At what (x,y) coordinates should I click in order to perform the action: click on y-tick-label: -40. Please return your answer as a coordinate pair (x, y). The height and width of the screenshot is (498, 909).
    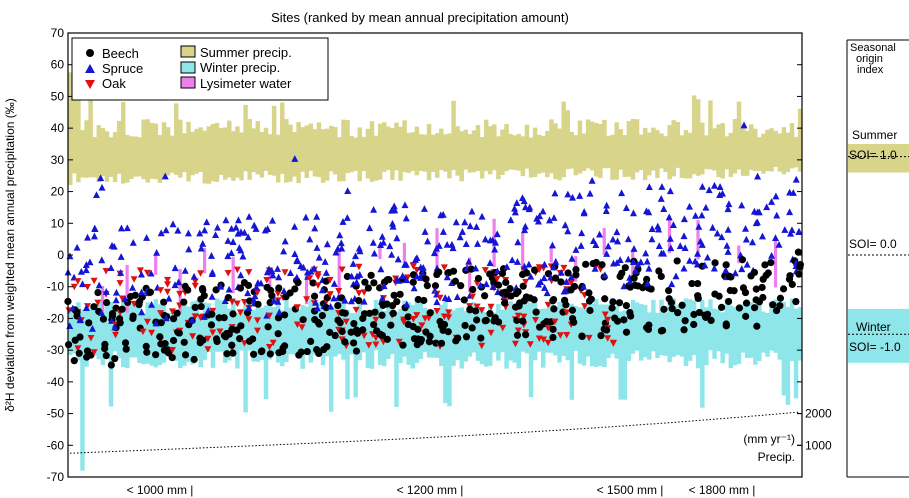
    Looking at the image, I should click on (56, 382).